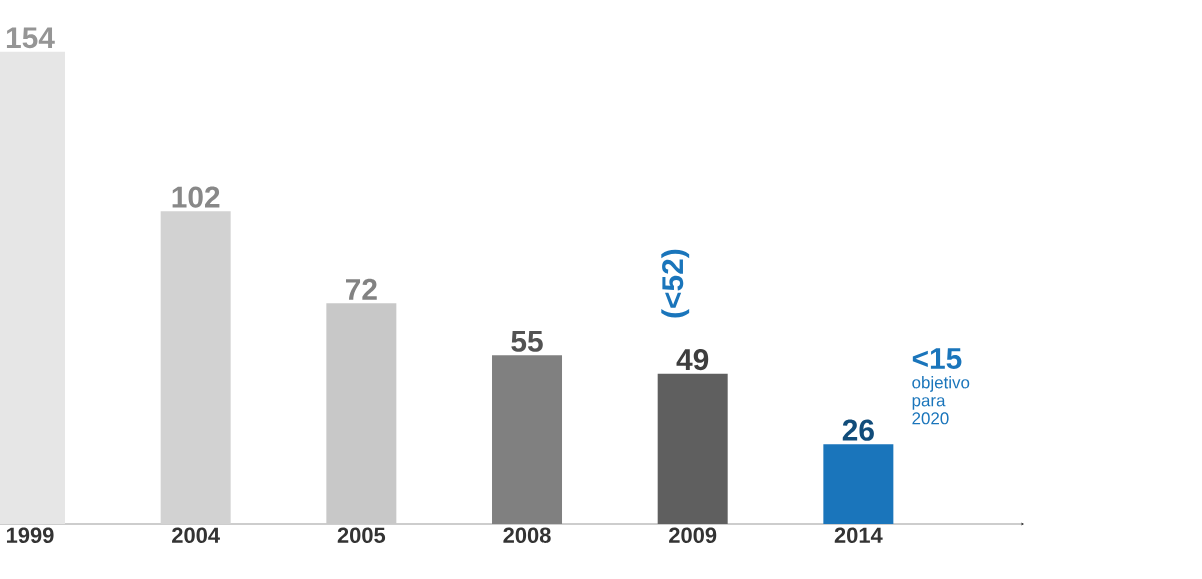 Image resolution: width=1202 pixels, height=579 pixels. I want to click on x-tick-label: 2008, so click(527, 535).